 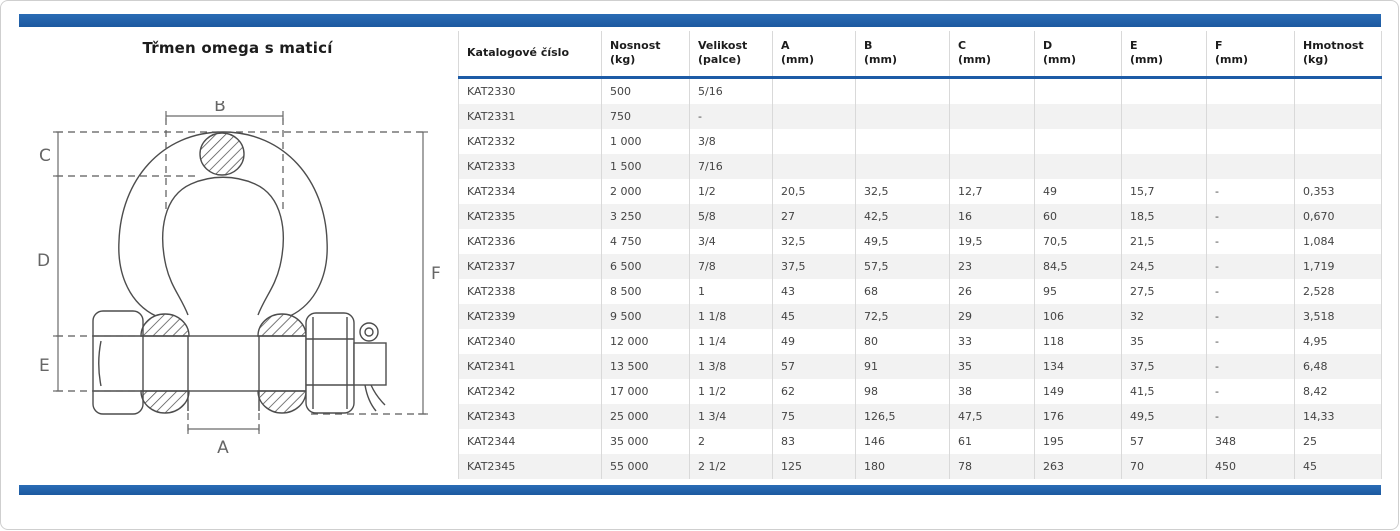 I want to click on table-cell: 2 000, so click(x=645, y=191).